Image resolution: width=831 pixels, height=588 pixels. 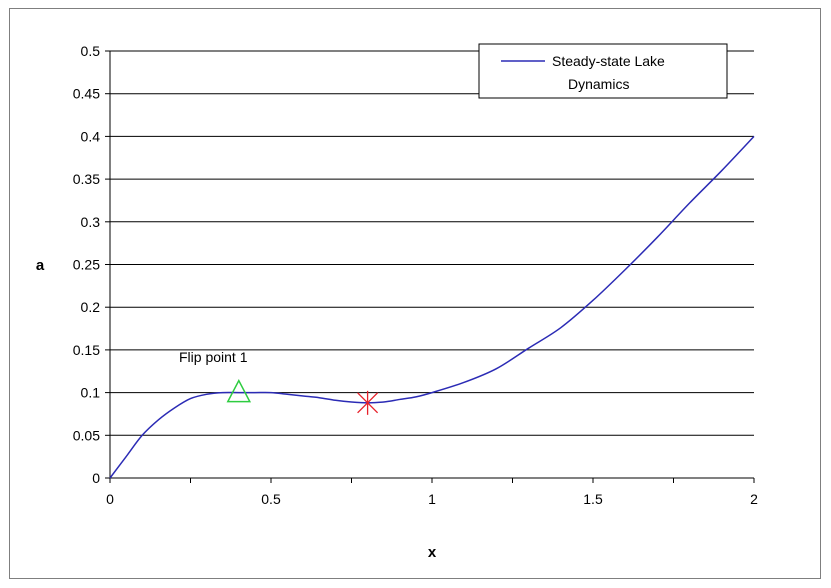 I want to click on y-axis-title: a, so click(x=40, y=265).